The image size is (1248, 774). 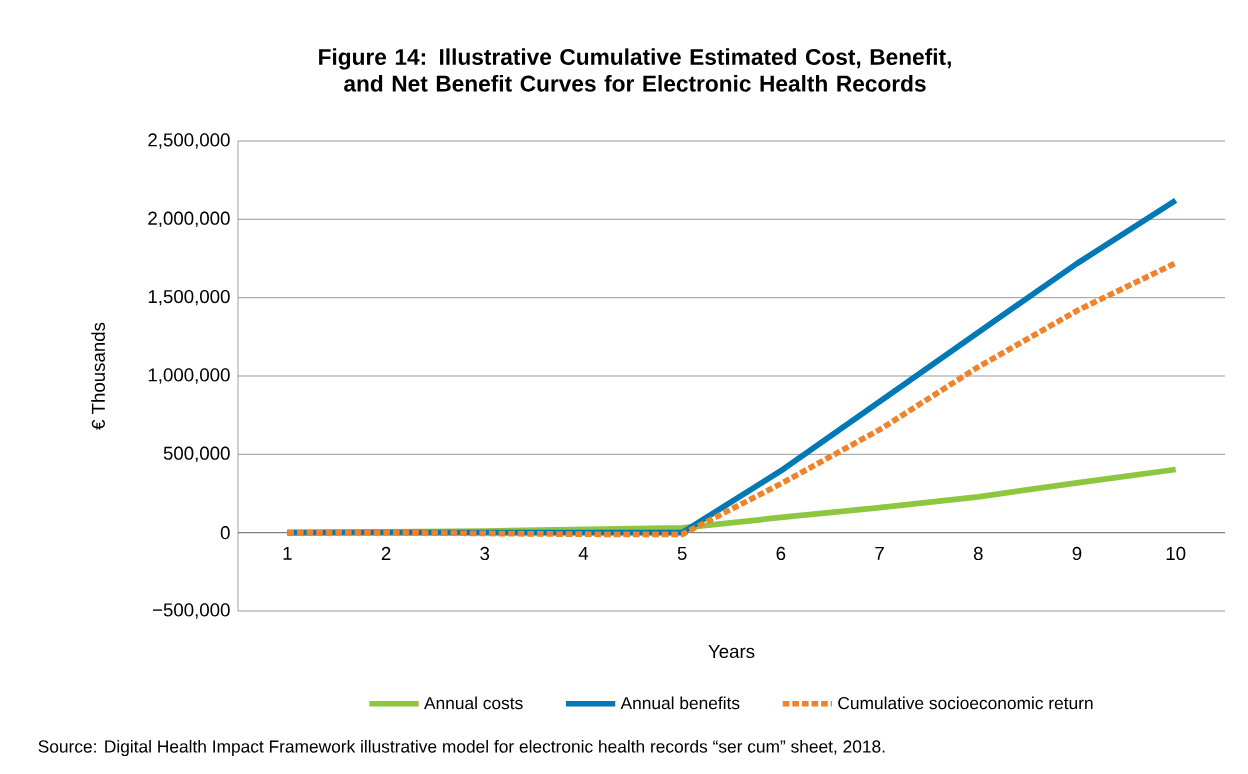 I want to click on x-tick-label: 4, so click(x=583, y=553).